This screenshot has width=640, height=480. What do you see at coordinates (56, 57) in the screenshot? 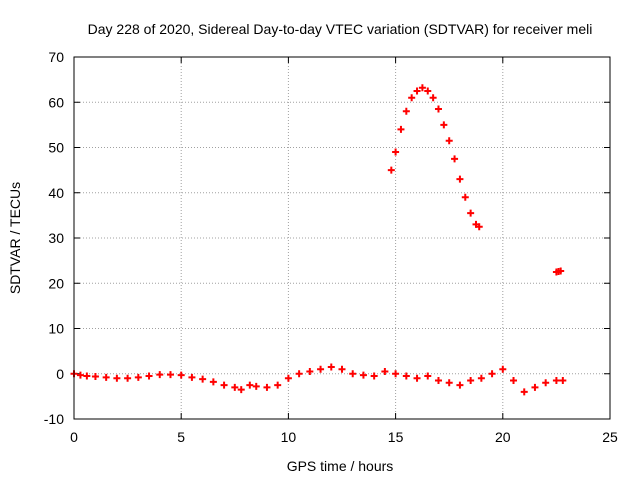
I see `y-tick-label: 70` at bounding box center [56, 57].